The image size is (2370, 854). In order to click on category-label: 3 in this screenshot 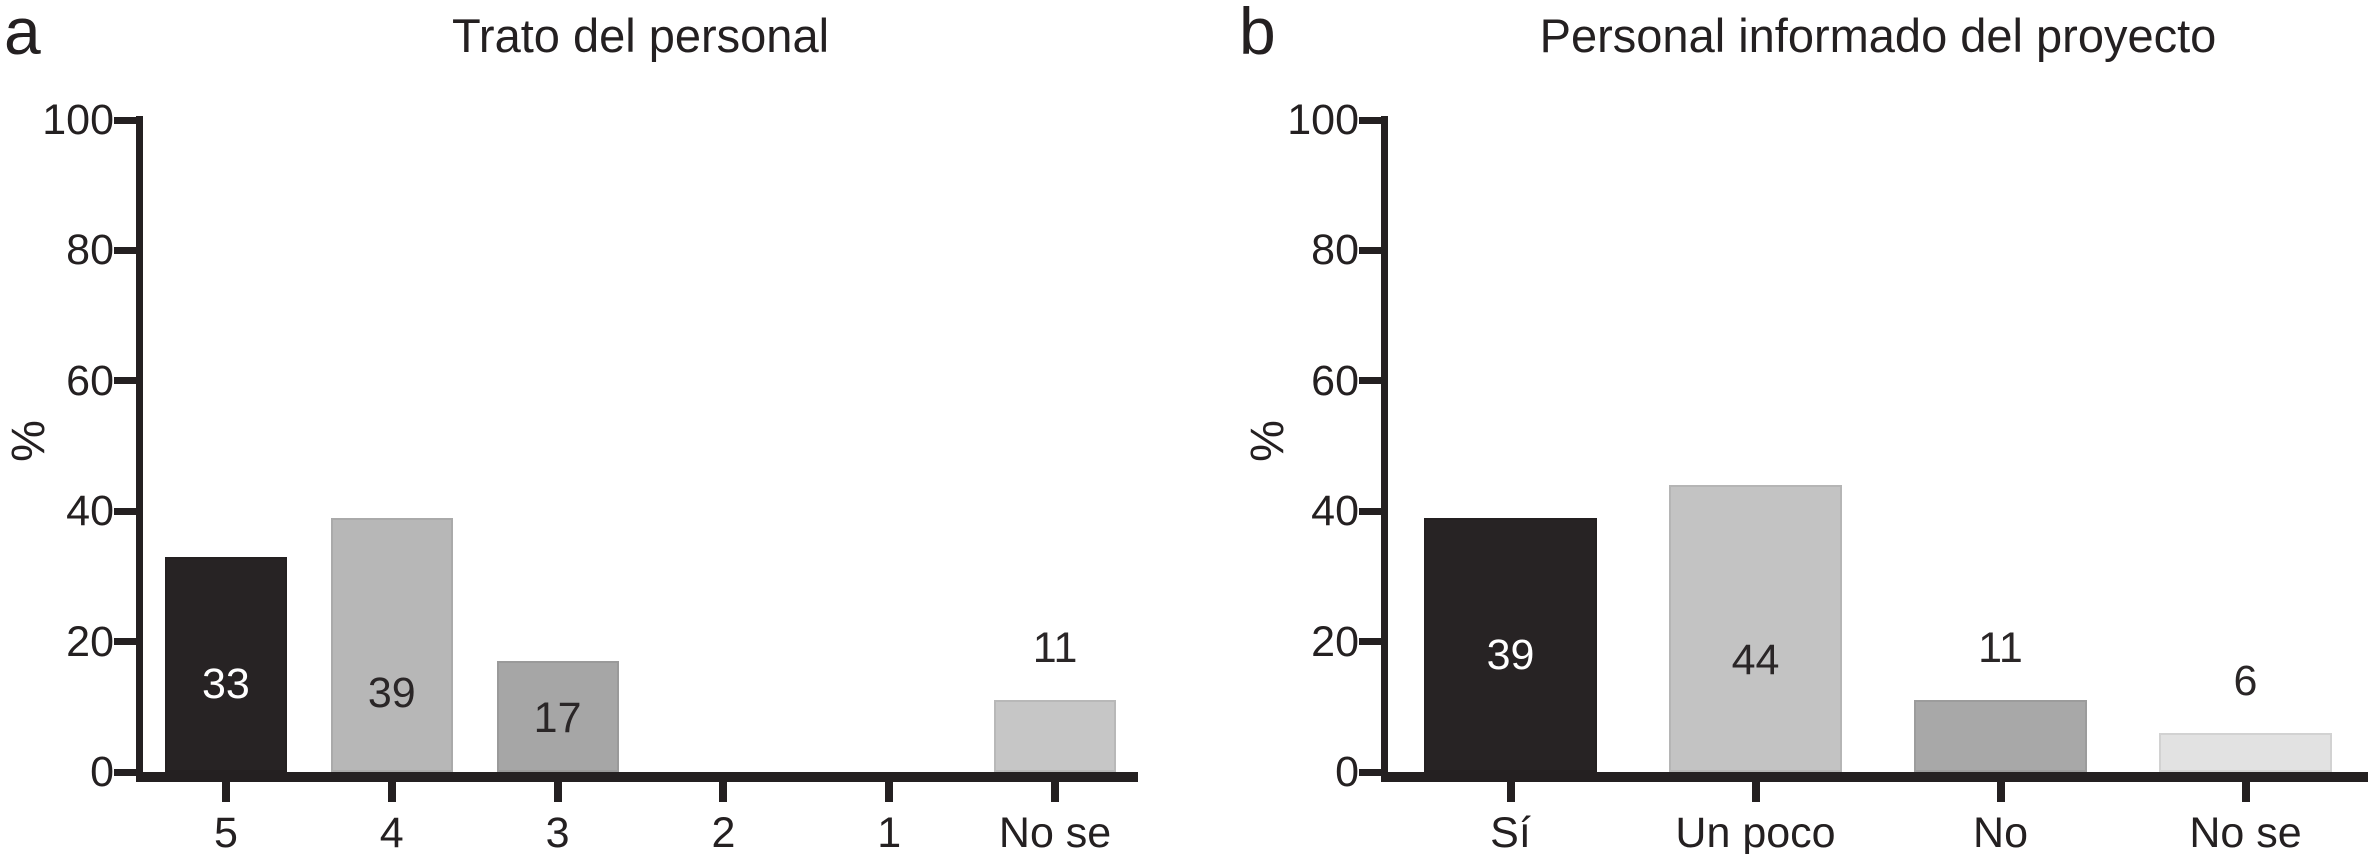, I will do `click(557, 831)`.